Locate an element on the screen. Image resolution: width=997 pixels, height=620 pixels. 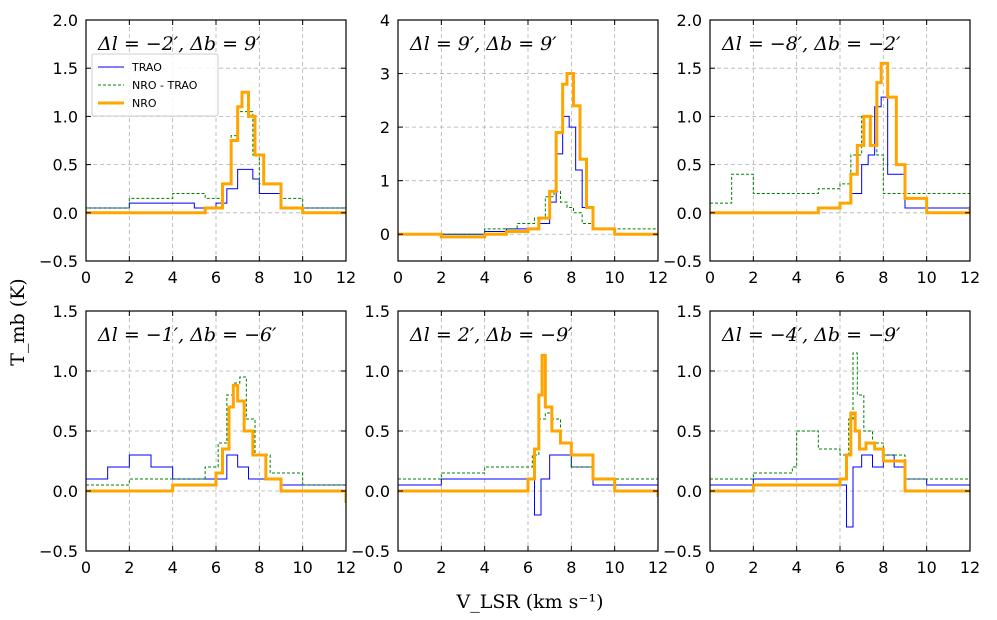
y-tick-label: 3 is located at coordinates (385, 74).